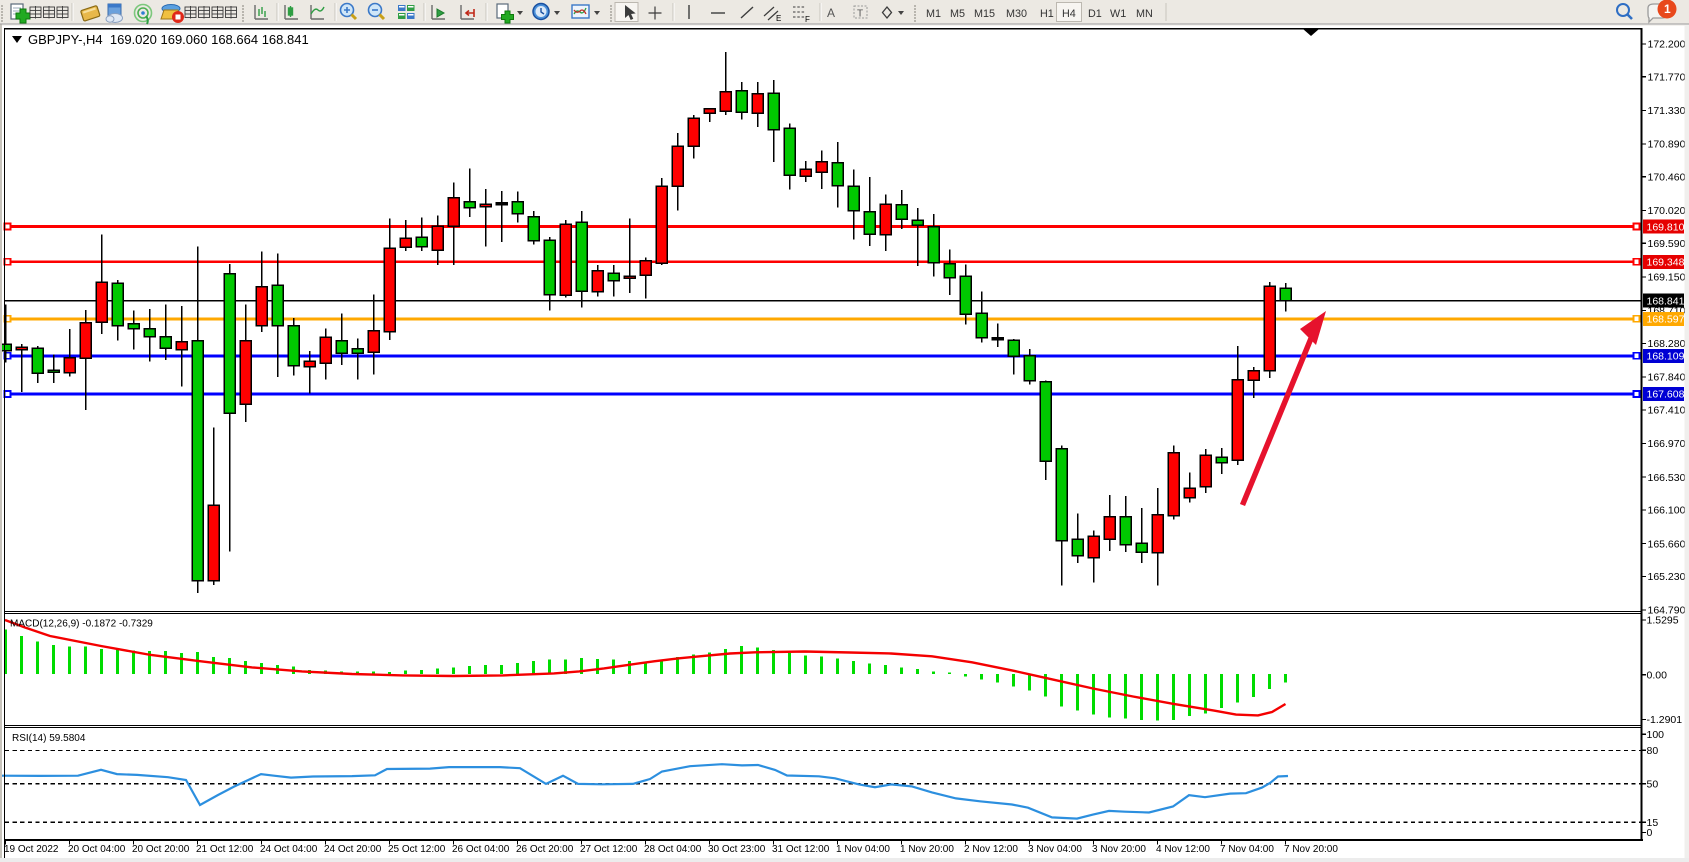  I want to click on svg-text: 169.810, so click(1666, 227).